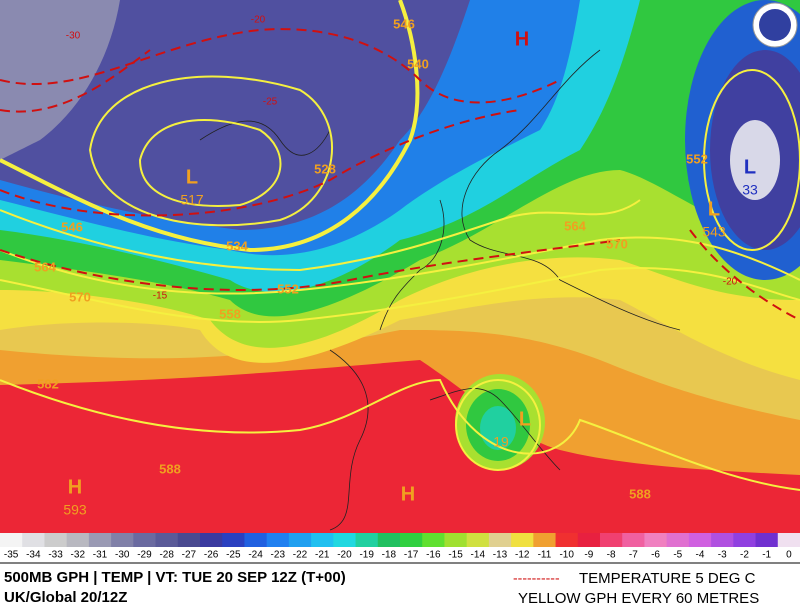  I want to click on colorbar-label: -28, so click(166, 555).